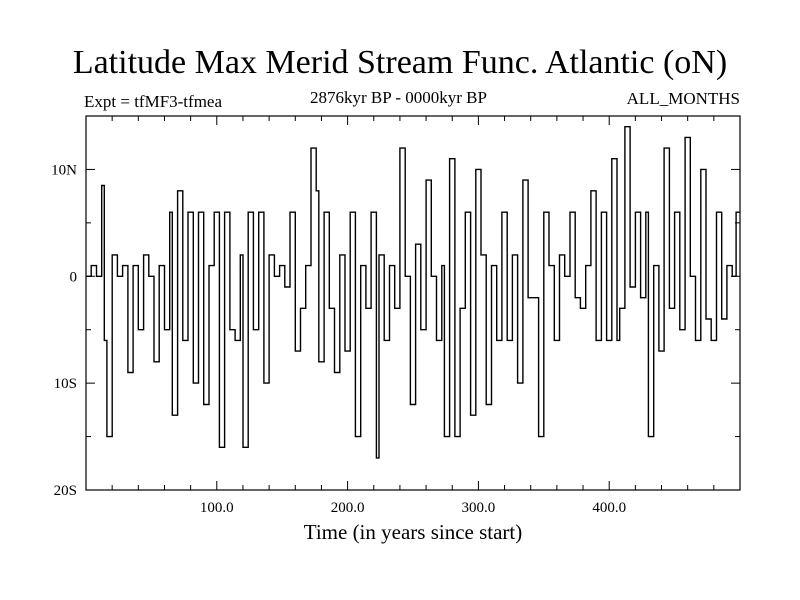 This screenshot has width=800, height=600. What do you see at coordinates (65, 384) in the screenshot?
I see `y-tick-label: 10S` at bounding box center [65, 384].